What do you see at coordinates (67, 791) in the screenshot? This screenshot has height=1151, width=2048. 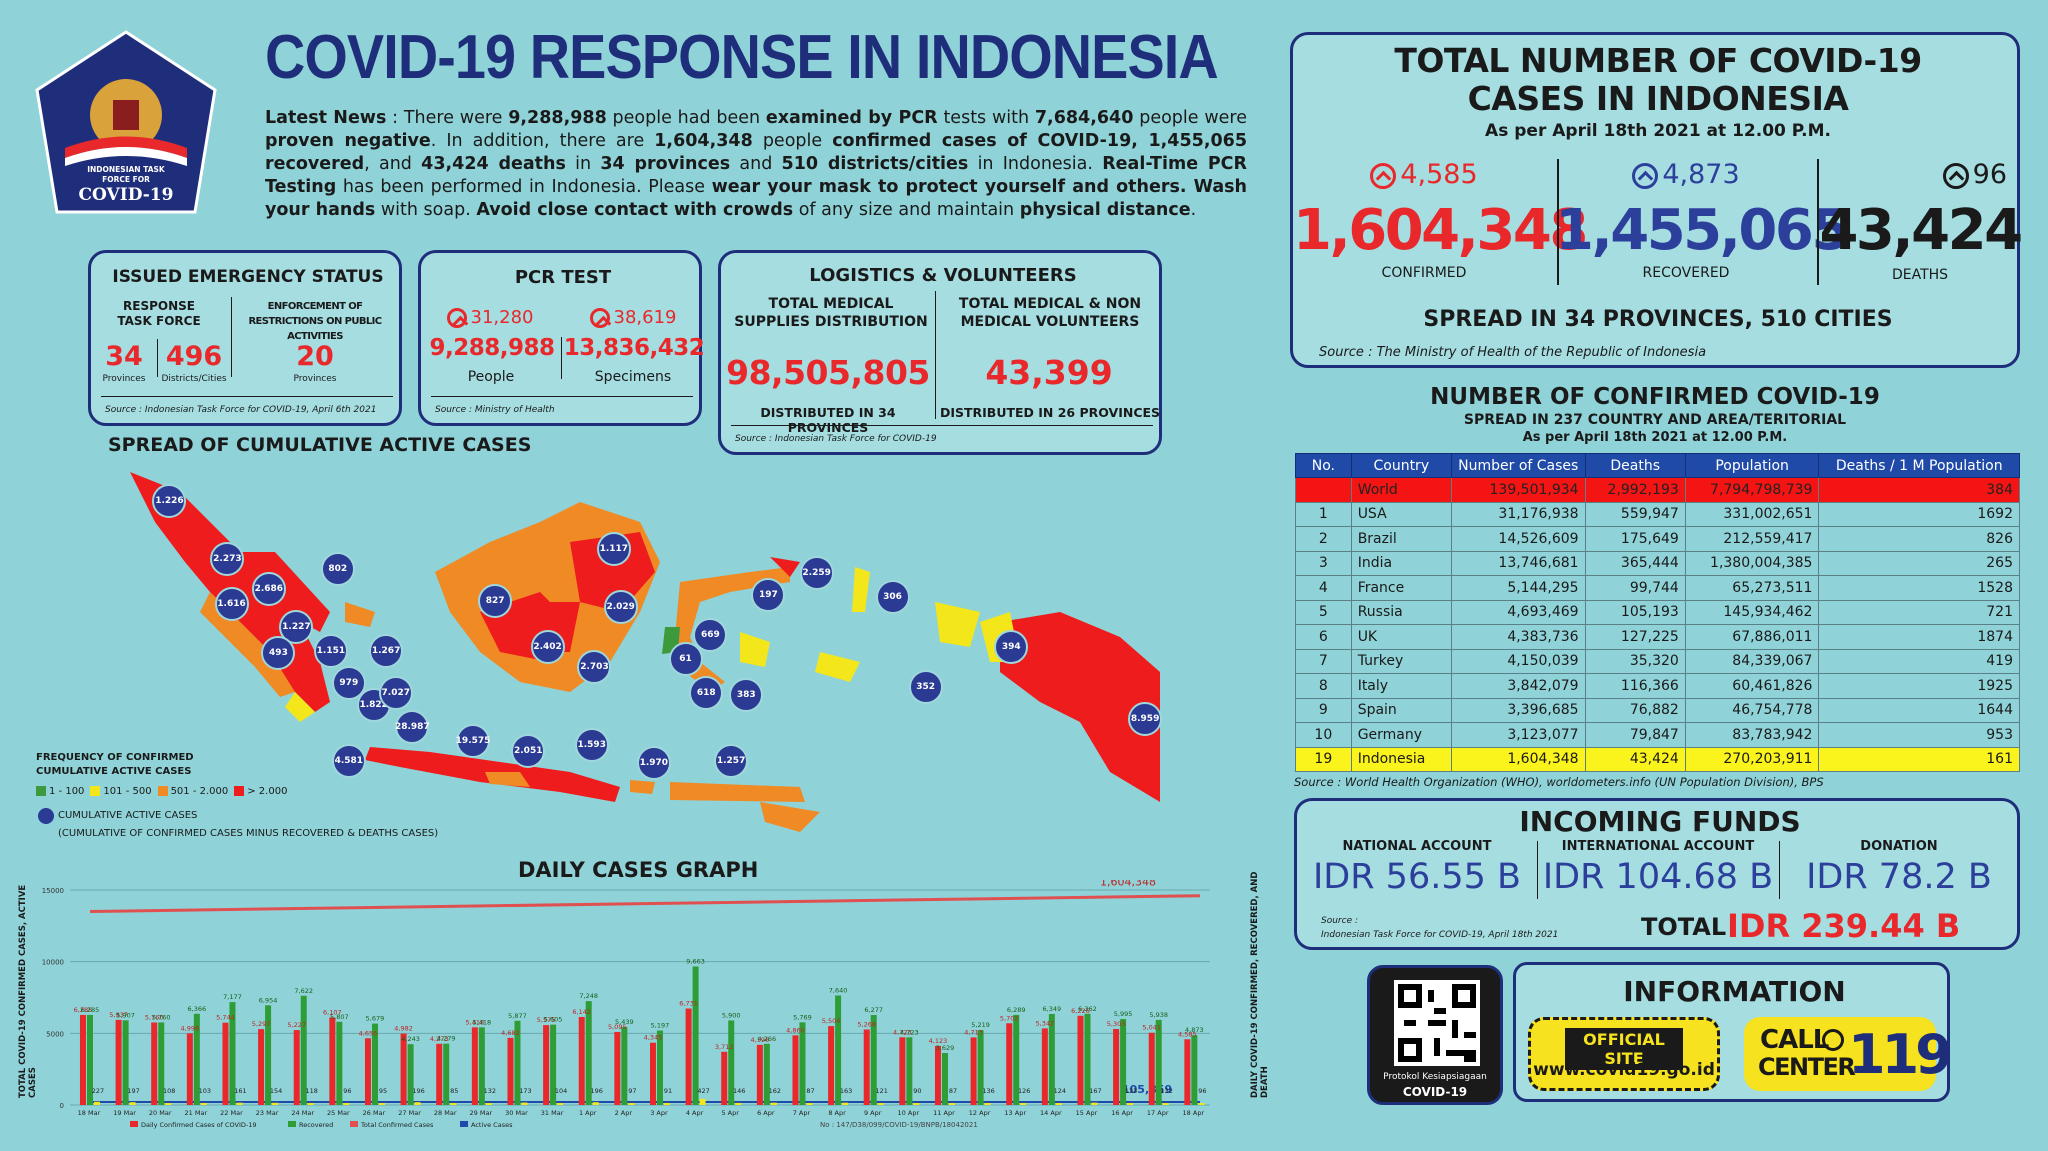 I see `legend-label: 1 - 100` at bounding box center [67, 791].